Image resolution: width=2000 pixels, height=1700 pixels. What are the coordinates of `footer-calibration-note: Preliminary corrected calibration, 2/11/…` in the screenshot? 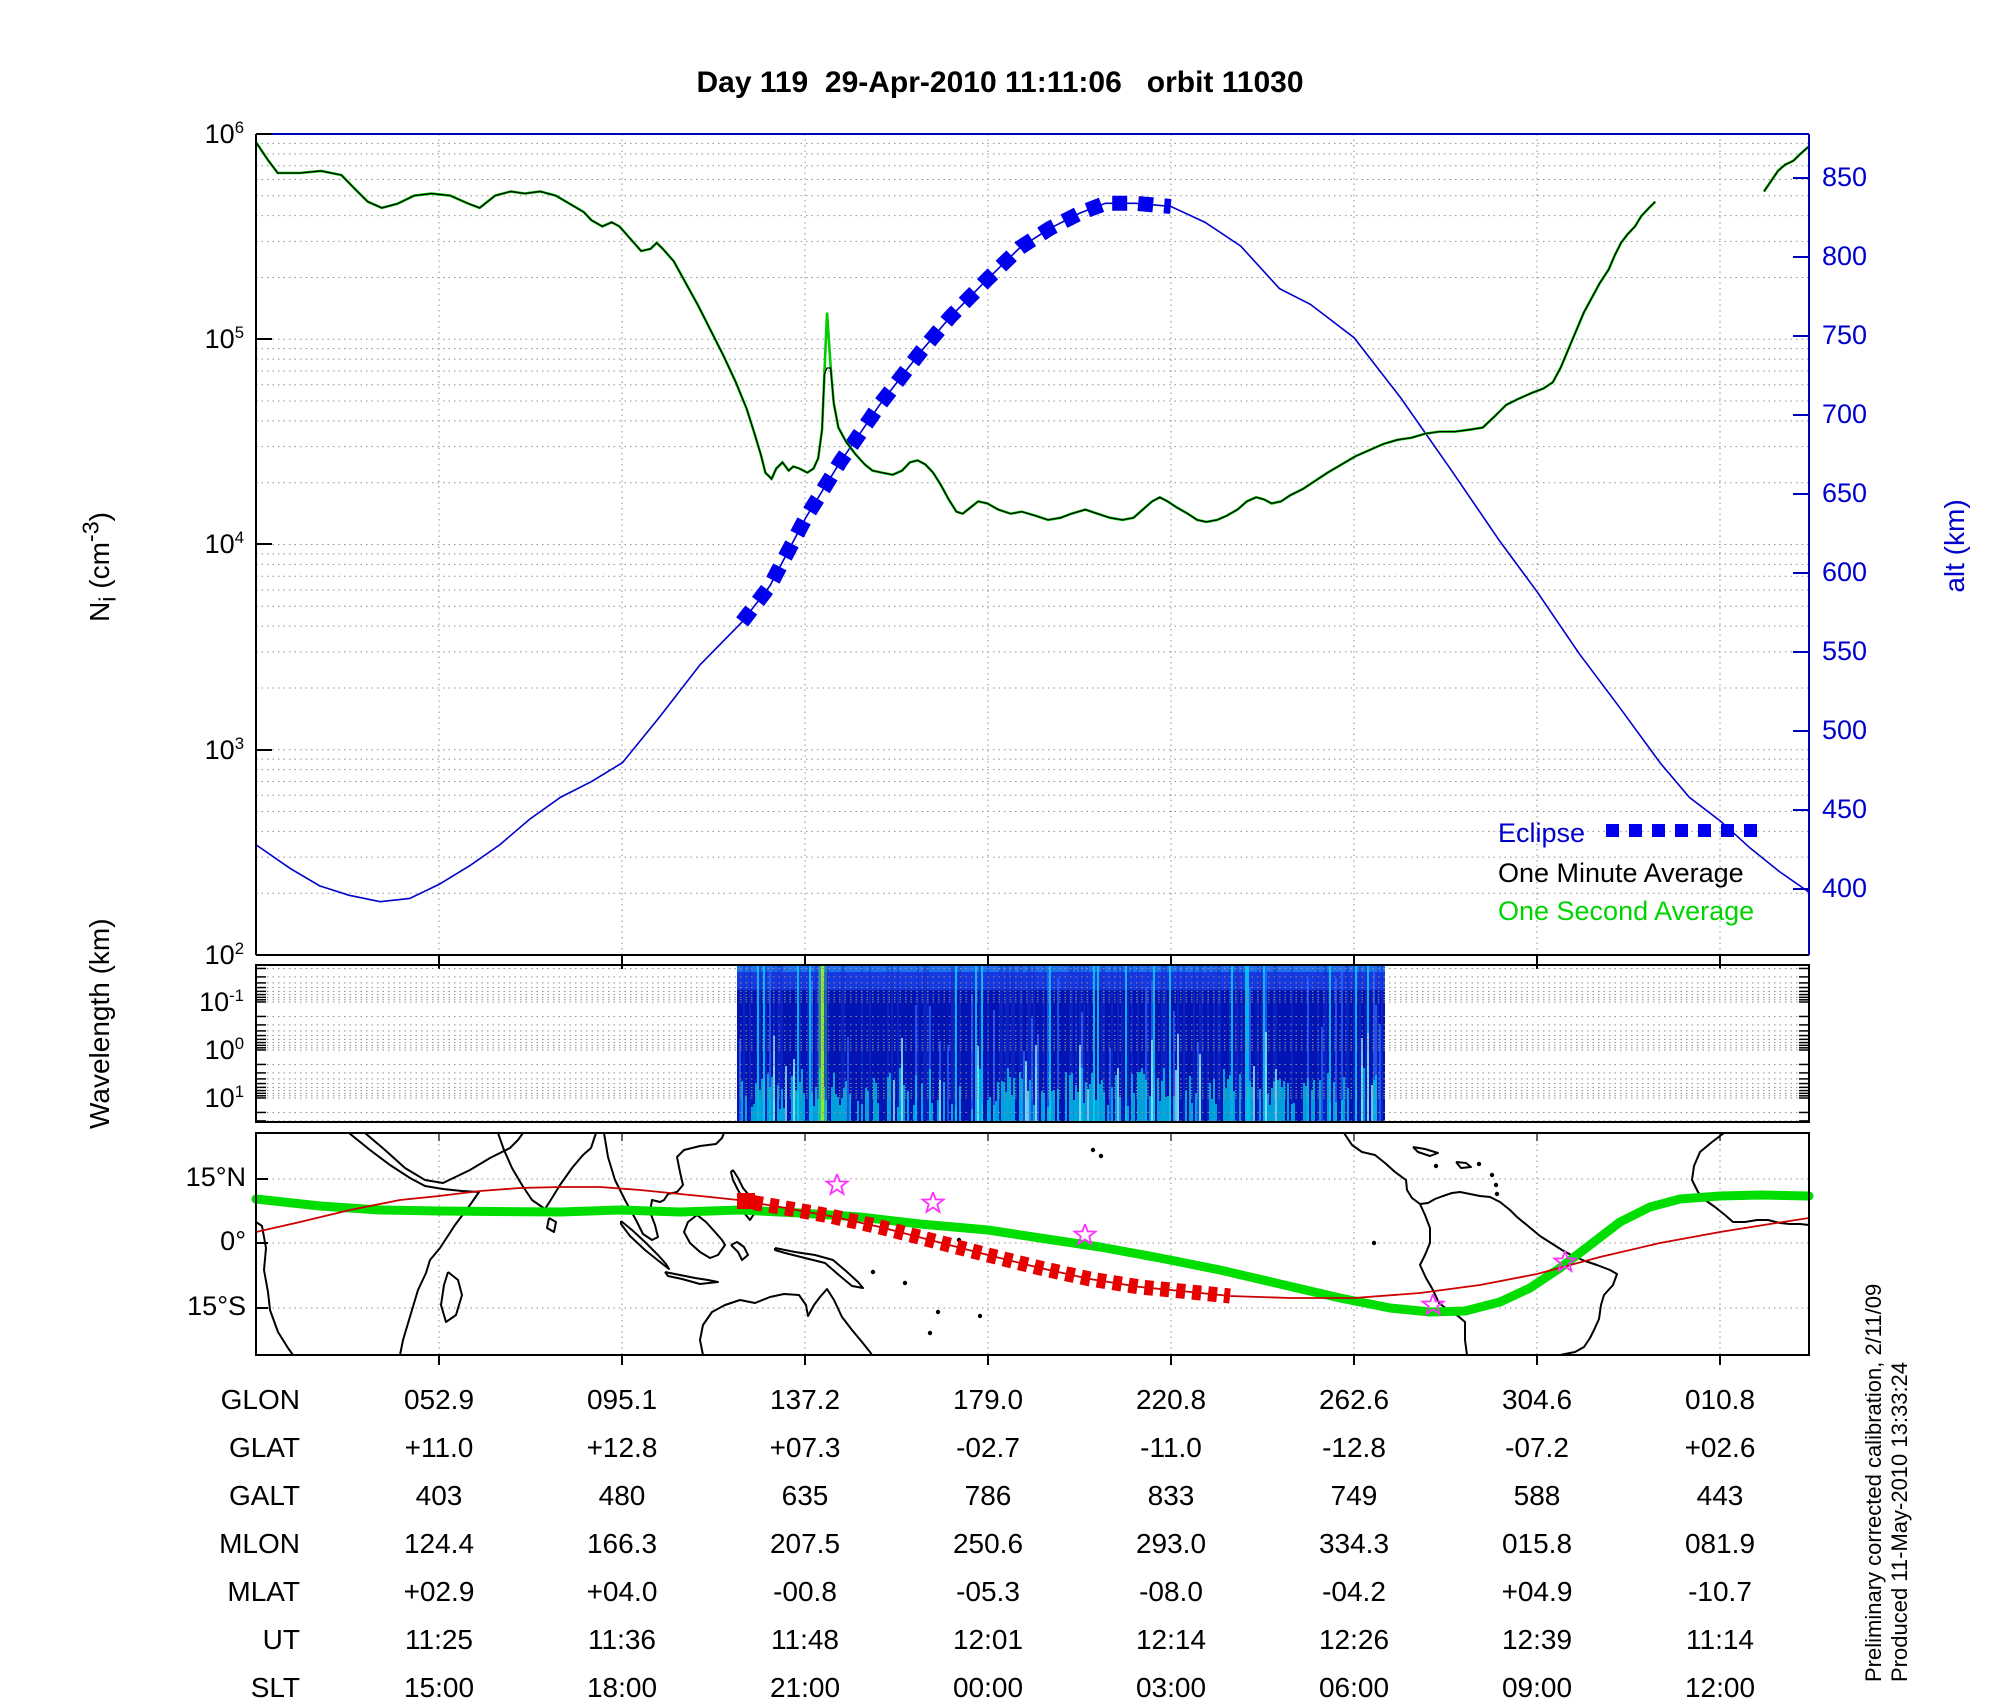 It's located at (1873, 1482).